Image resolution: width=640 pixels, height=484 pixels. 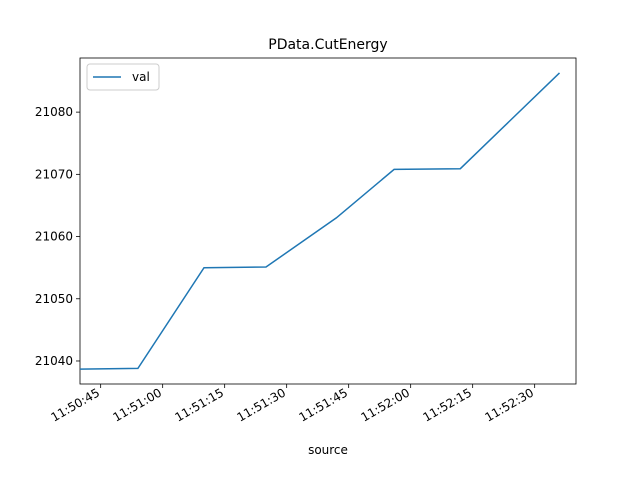 I want to click on y-tick-label: 21060, so click(x=54, y=237).